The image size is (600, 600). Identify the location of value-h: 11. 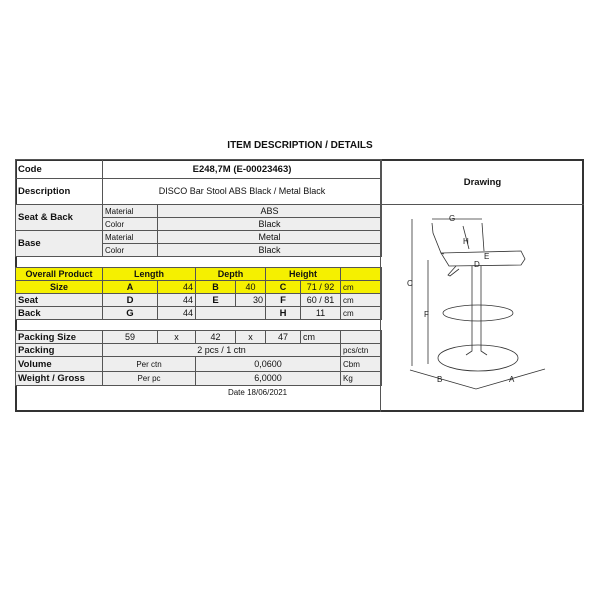
(320, 313).